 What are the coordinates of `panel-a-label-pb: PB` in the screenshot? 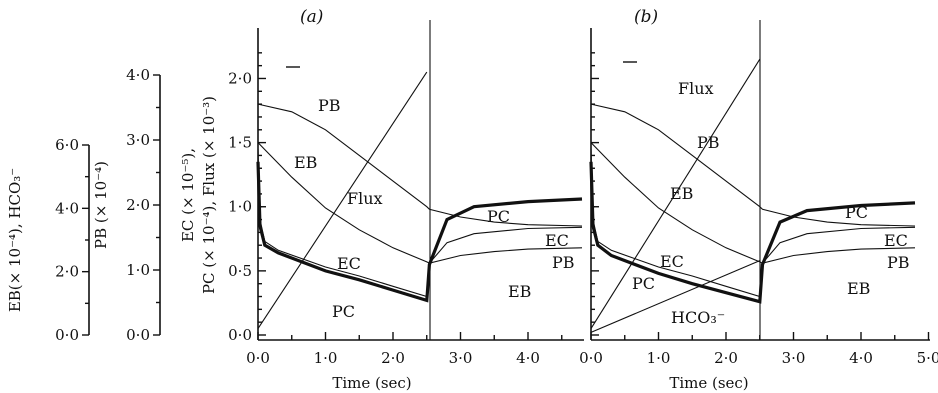 It's located at (329, 105).